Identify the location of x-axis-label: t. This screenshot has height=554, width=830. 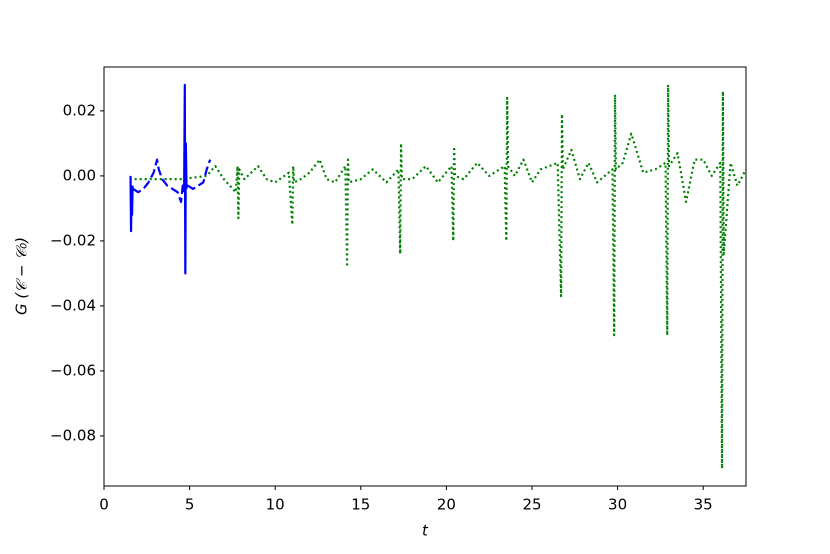
(425, 531).